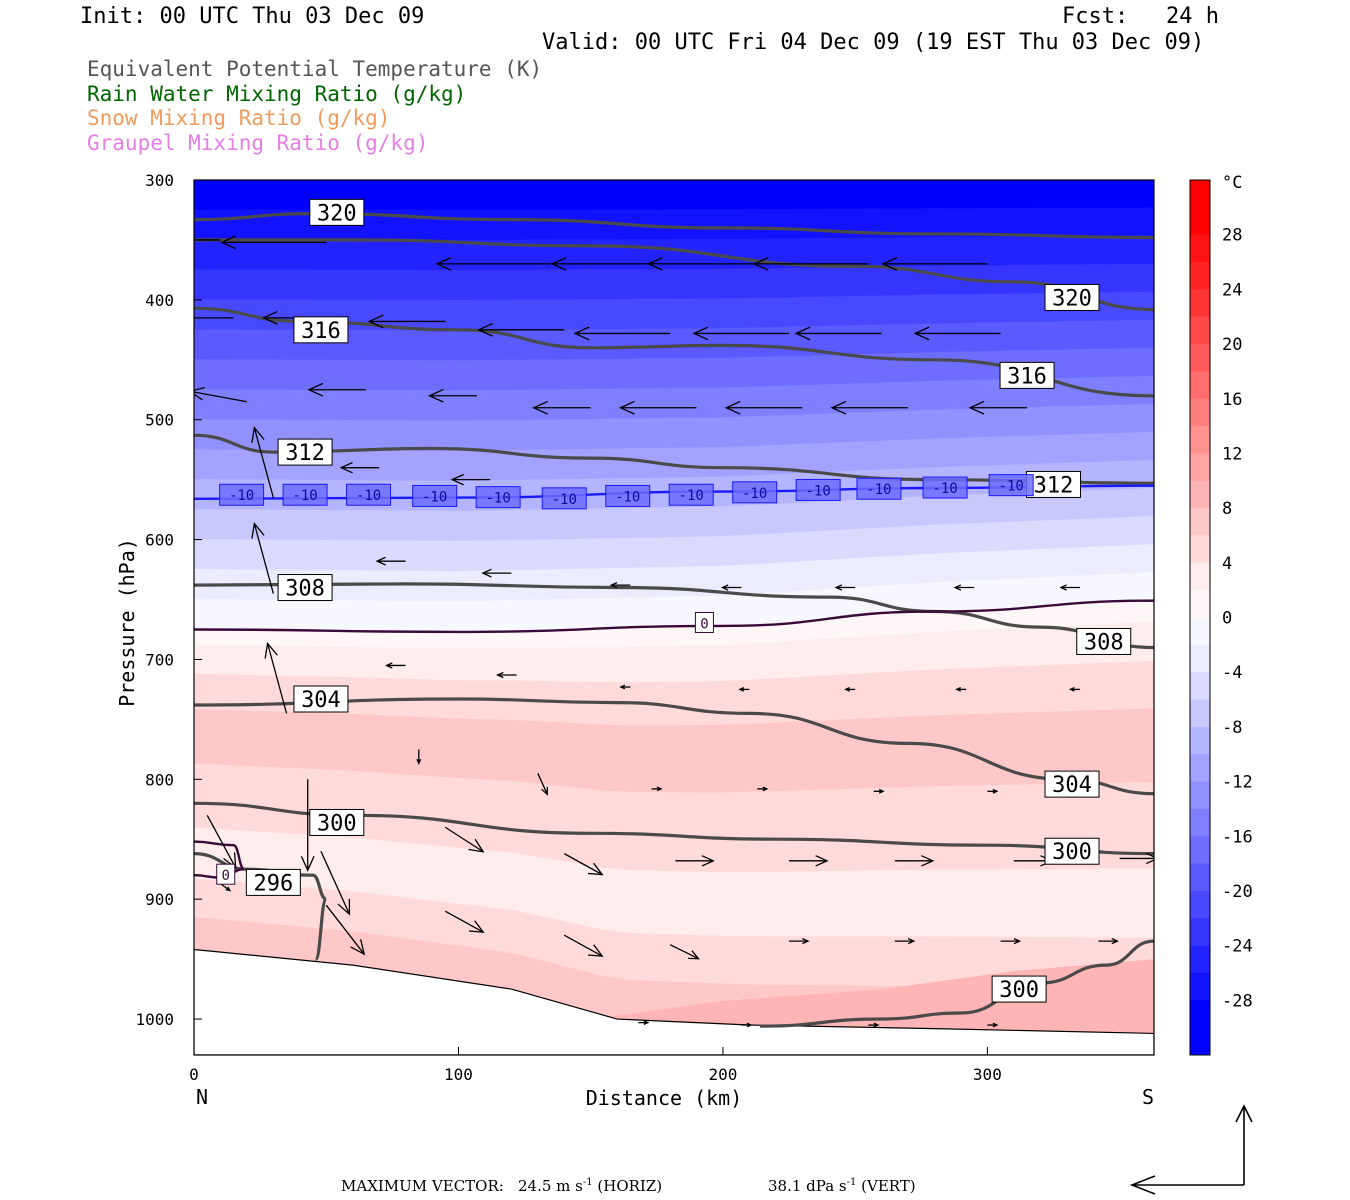 The width and height of the screenshot is (1350, 1200). Describe the element at coordinates (704, 624) in the screenshot. I see `isotherm-0c-label-text: 0` at that location.